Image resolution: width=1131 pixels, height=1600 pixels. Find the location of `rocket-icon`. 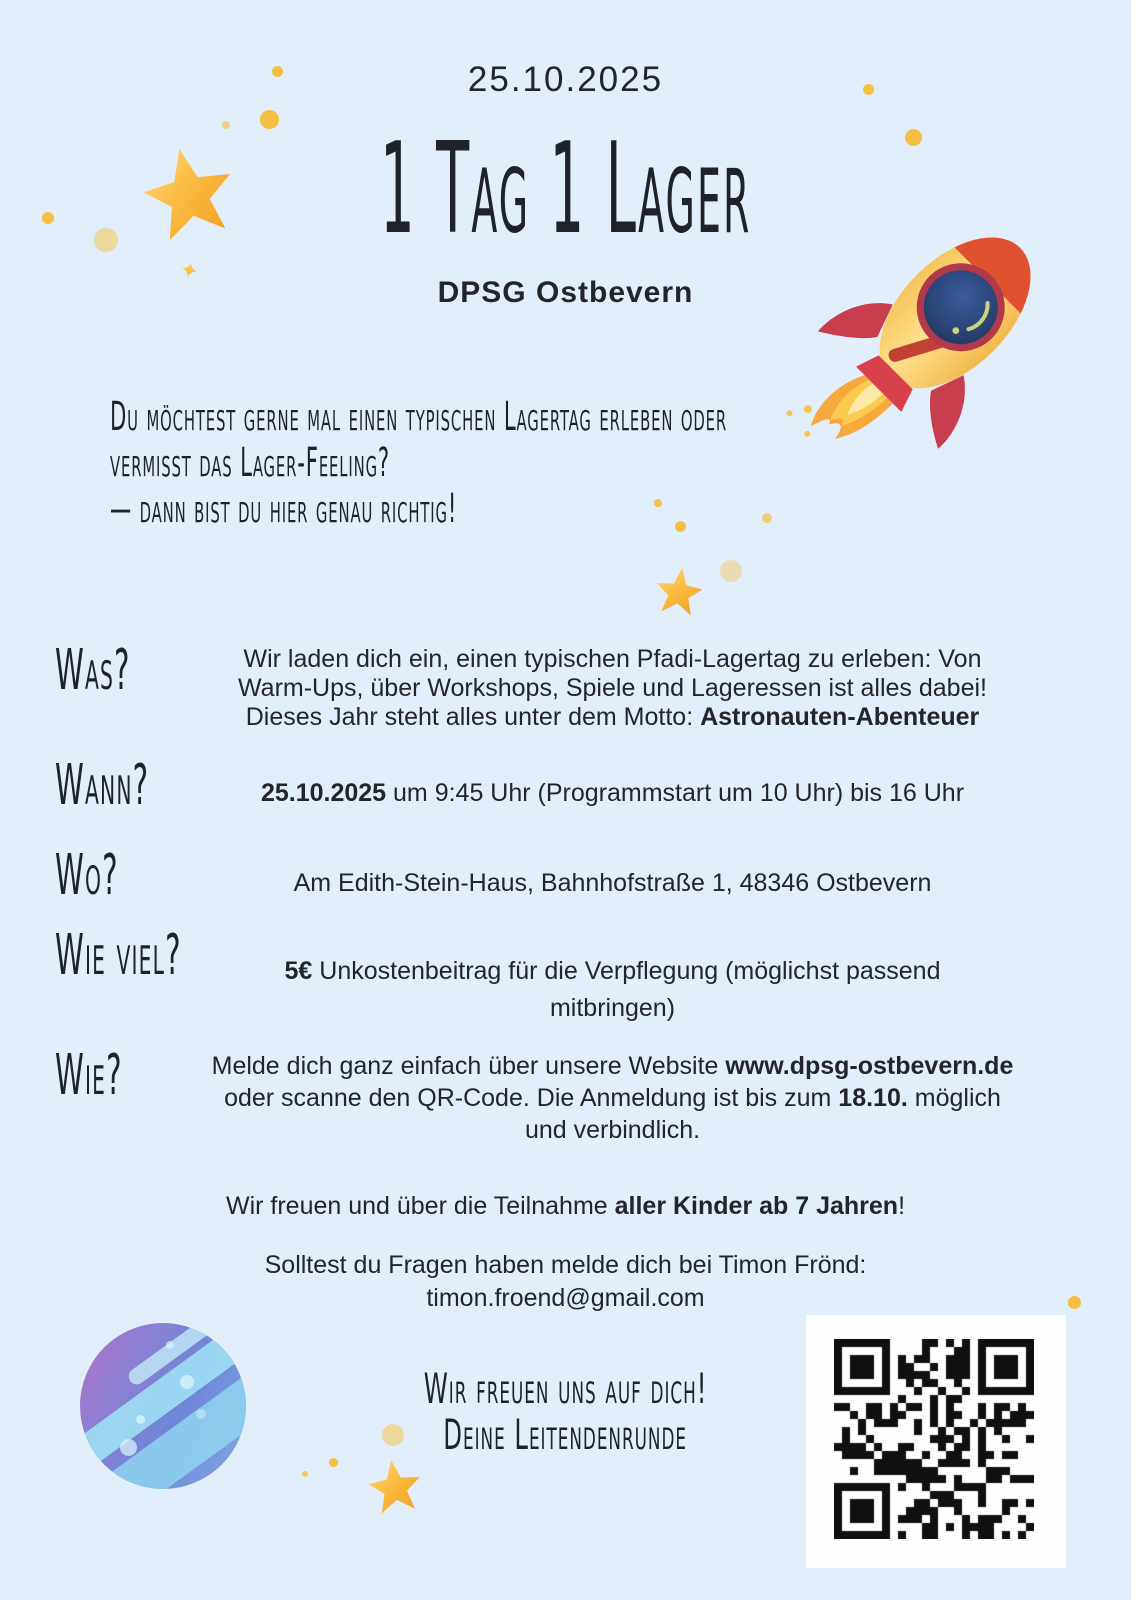

rocket-icon is located at coordinates (932, 325).